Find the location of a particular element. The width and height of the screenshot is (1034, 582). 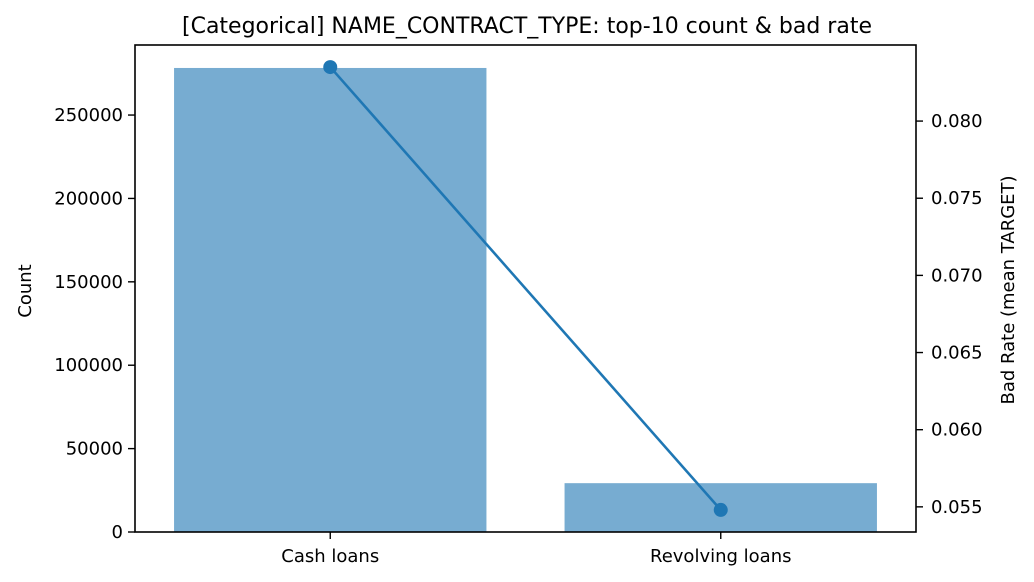

y-right-tick-label-1: 0.060 is located at coordinates (957, 430).